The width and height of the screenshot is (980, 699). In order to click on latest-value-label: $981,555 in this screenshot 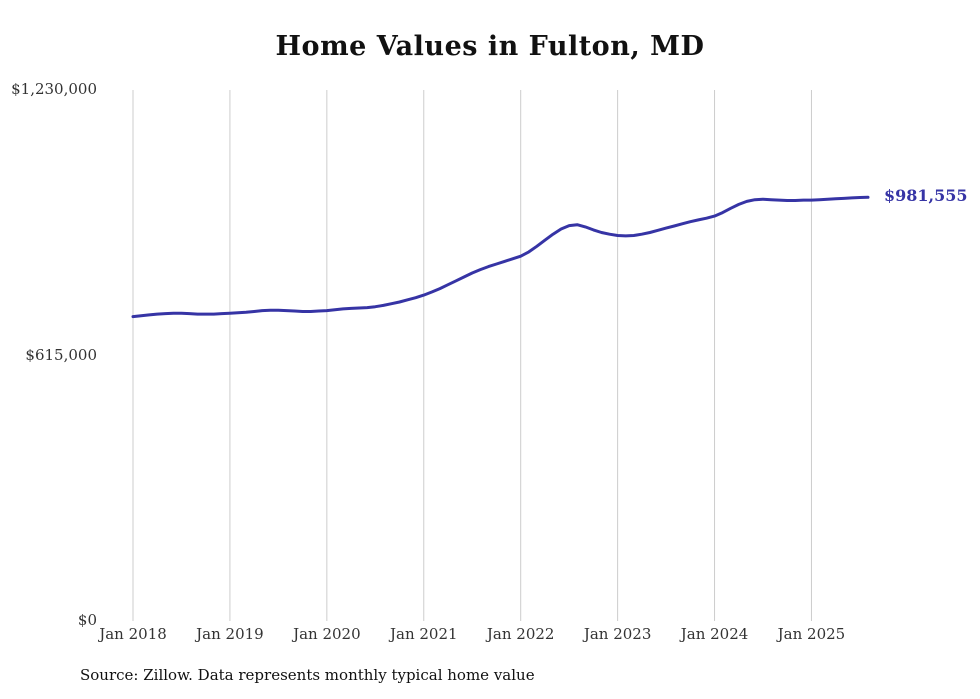, I will do `click(926, 196)`.